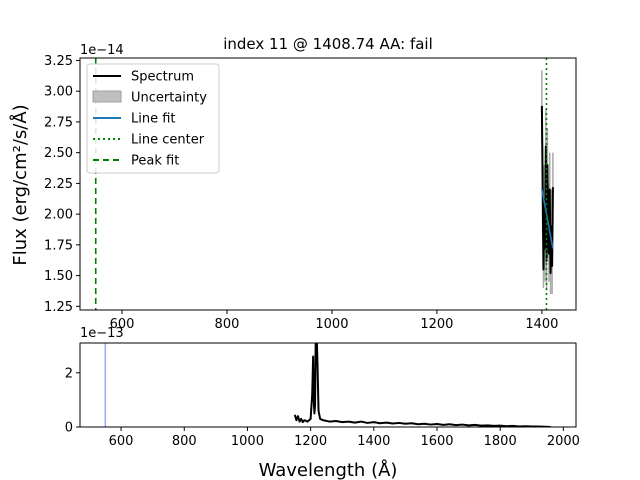 This screenshot has width=640, height=480. Describe the element at coordinates (121, 441) in the screenshot. I see `bottom-x-tick-label: 600` at that location.